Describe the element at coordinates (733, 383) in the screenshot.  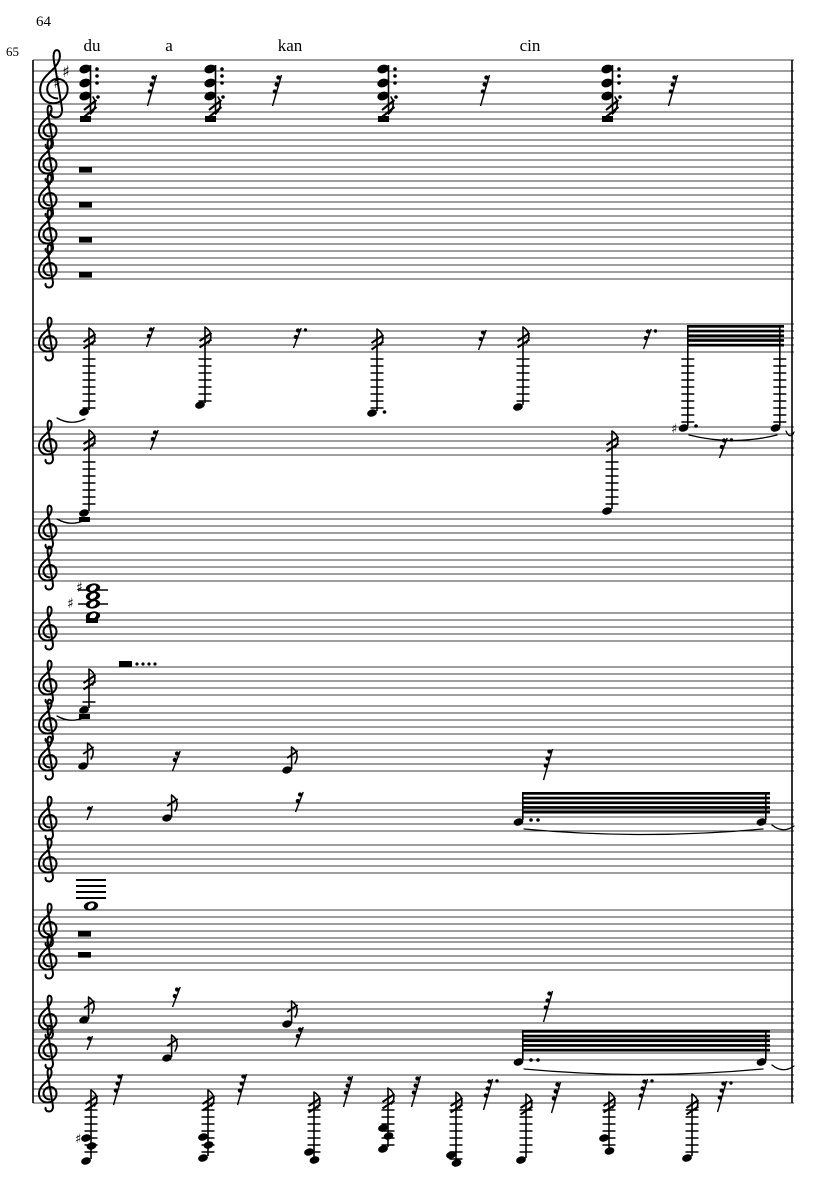
I see `beam-tremolo-group: ♯` at that location.